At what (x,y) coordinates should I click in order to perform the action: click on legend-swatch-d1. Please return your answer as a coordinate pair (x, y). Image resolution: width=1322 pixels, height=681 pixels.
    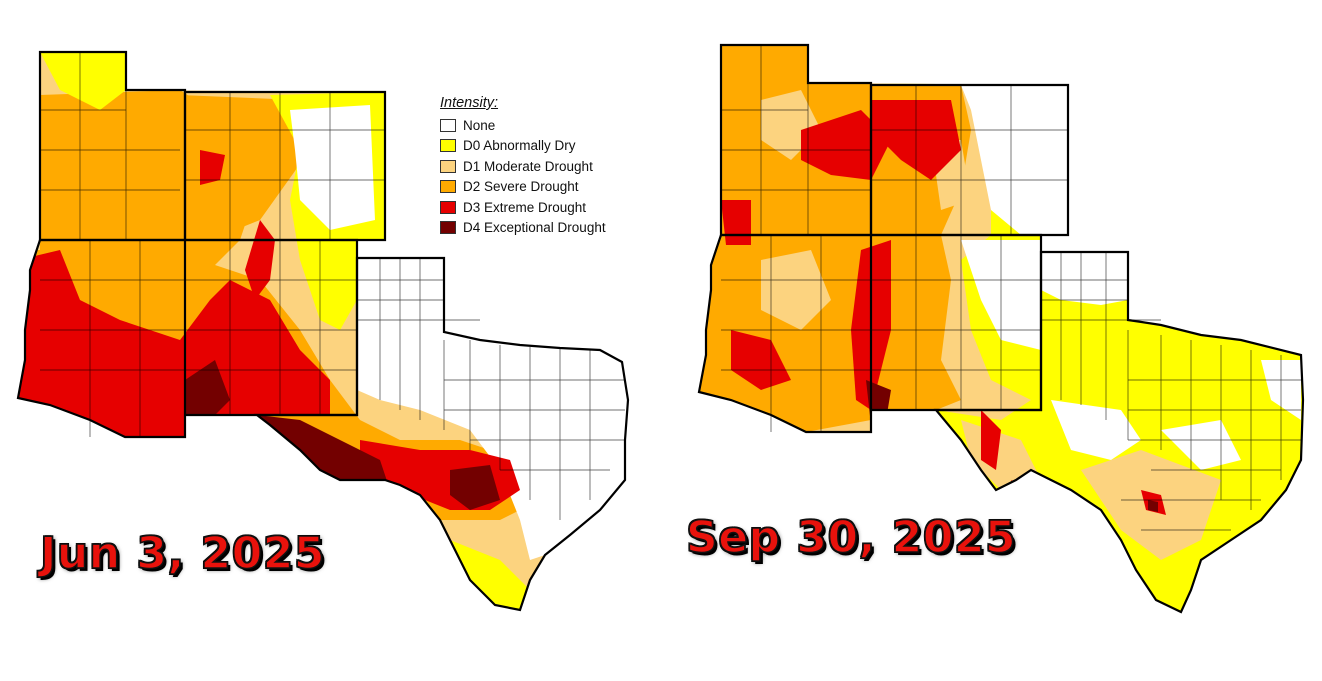
    Looking at the image, I should click on (448, 166).